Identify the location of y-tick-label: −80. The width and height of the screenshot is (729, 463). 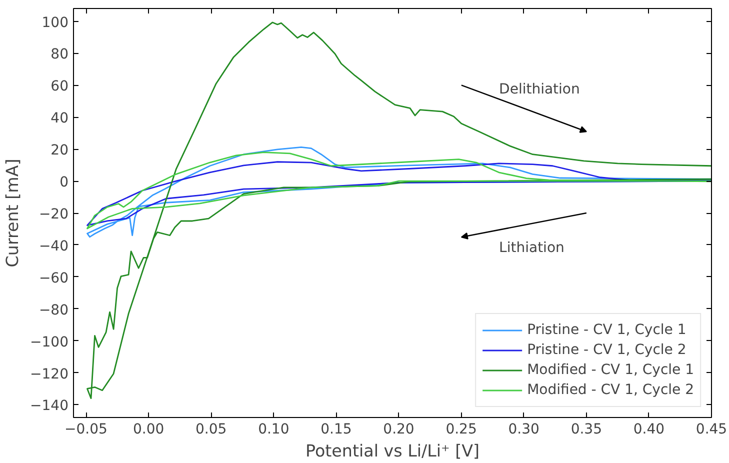
(53, 310).